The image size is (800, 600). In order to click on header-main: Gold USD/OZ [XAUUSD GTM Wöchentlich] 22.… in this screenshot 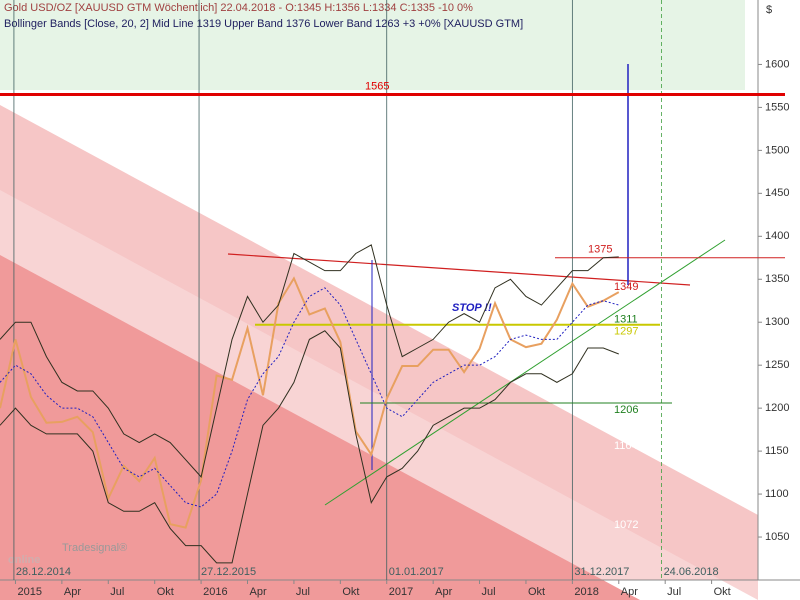, I will do `click(238, 8)`.